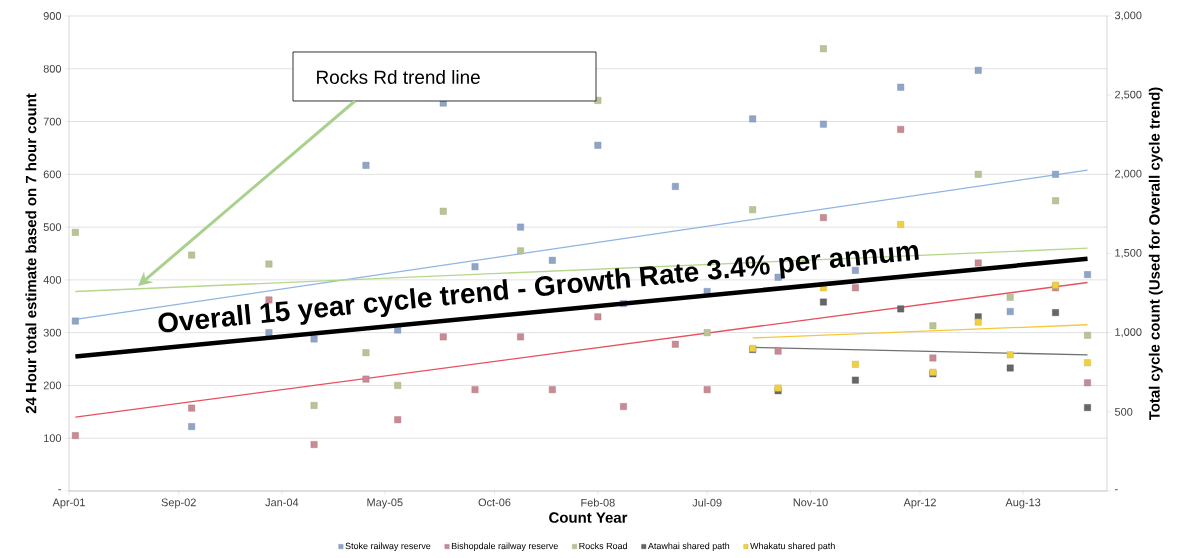  Describe the element at coordinates (494, 502) in the screenshot. I see `x-tick-label: Oct-06` at that location.